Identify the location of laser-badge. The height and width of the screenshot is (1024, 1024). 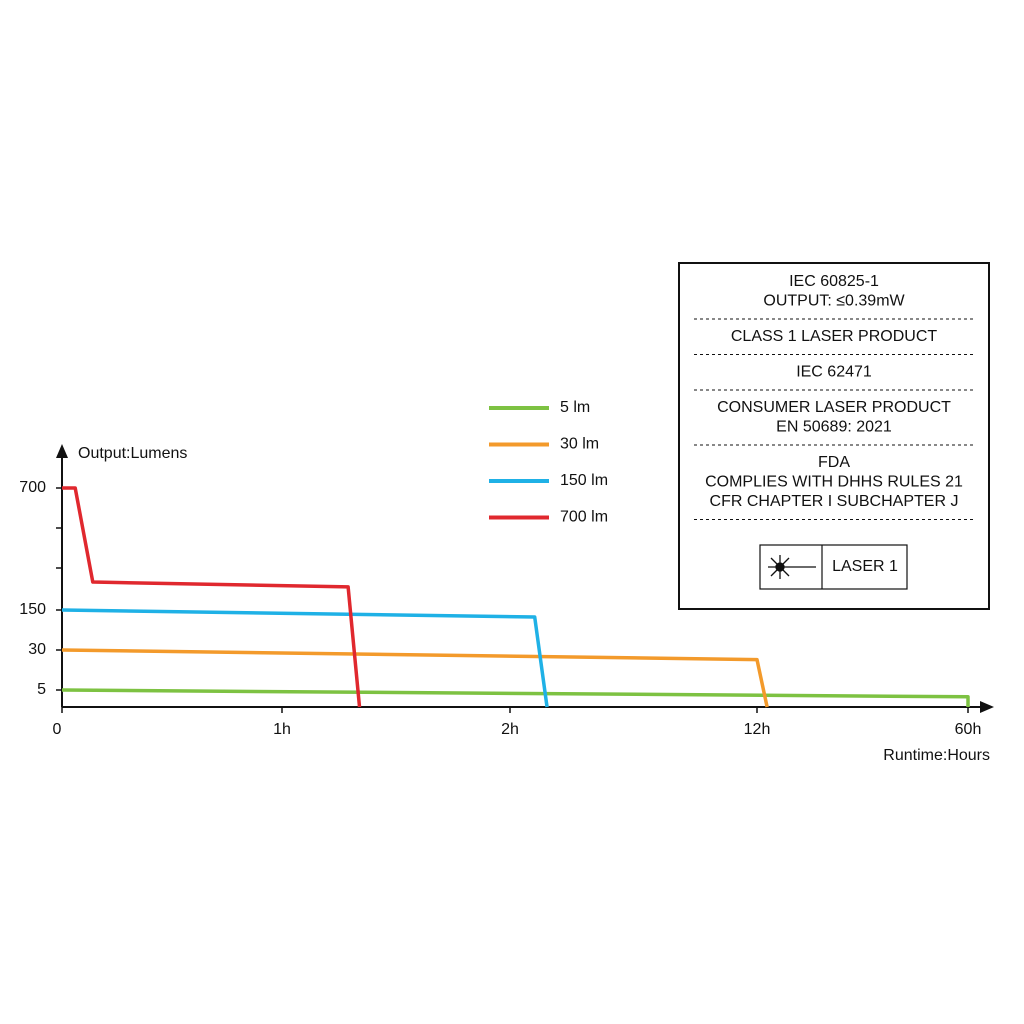
(833, 567).